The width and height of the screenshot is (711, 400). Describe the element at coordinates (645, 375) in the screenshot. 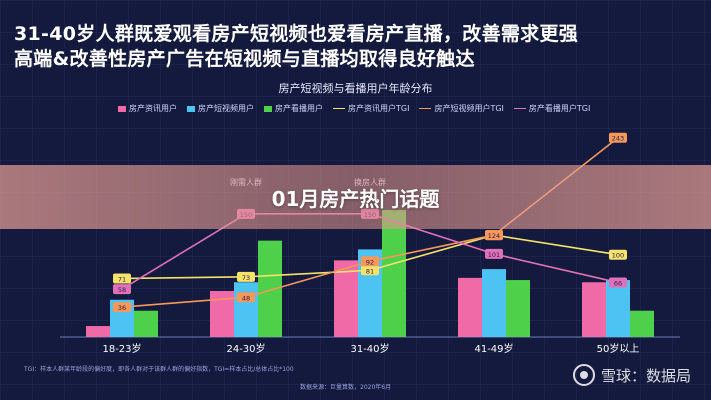

I see `watermark-label: 雪球：数据局` at that location.